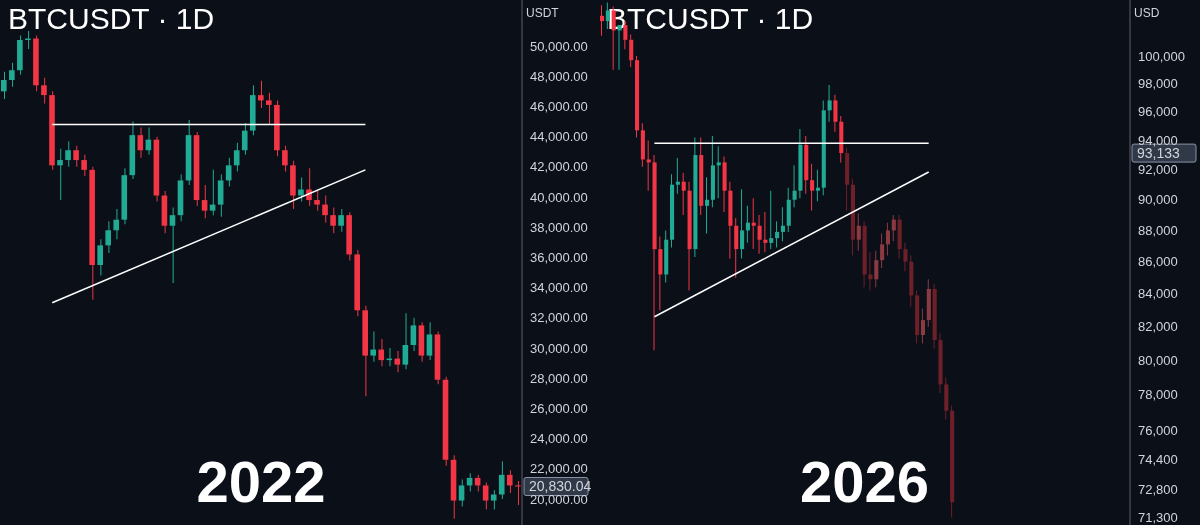 Image resolution: width=1200 pixels, height=525 pixels. I want to click on y-tick-label: 40,000.00, so click(559, 197).